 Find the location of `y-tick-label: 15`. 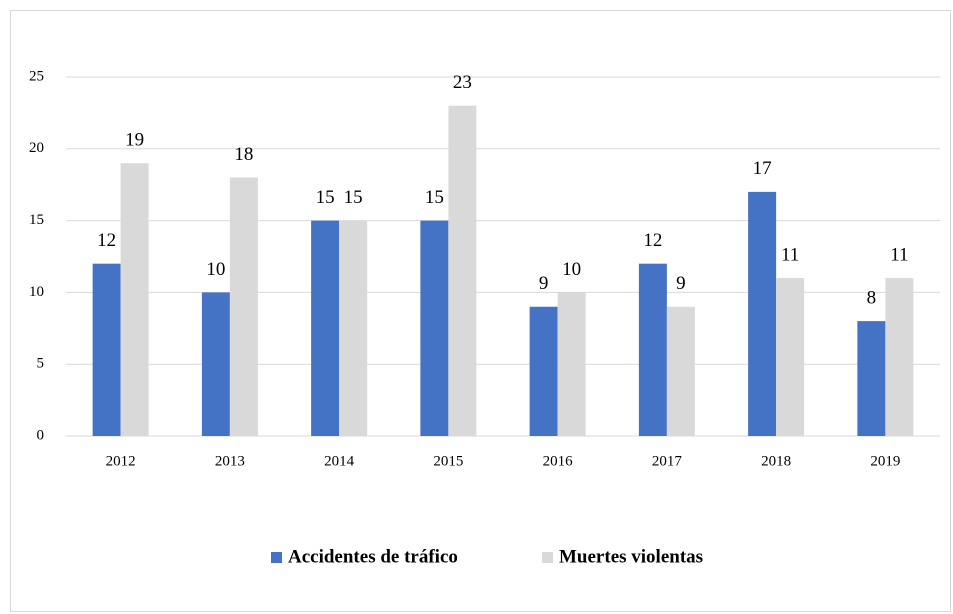

y-tick-label: 15 is located at coordinates (36, 220).